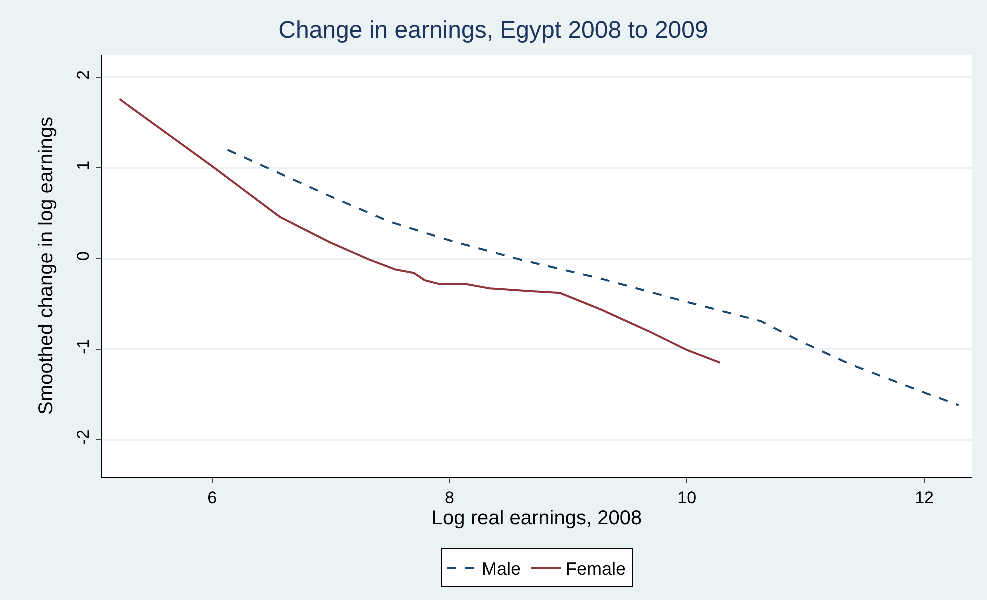  What do you see at coordinates (924, 498) in the screenshot?
I see `x-tick-label: 12` at bounding box center [924, 498].